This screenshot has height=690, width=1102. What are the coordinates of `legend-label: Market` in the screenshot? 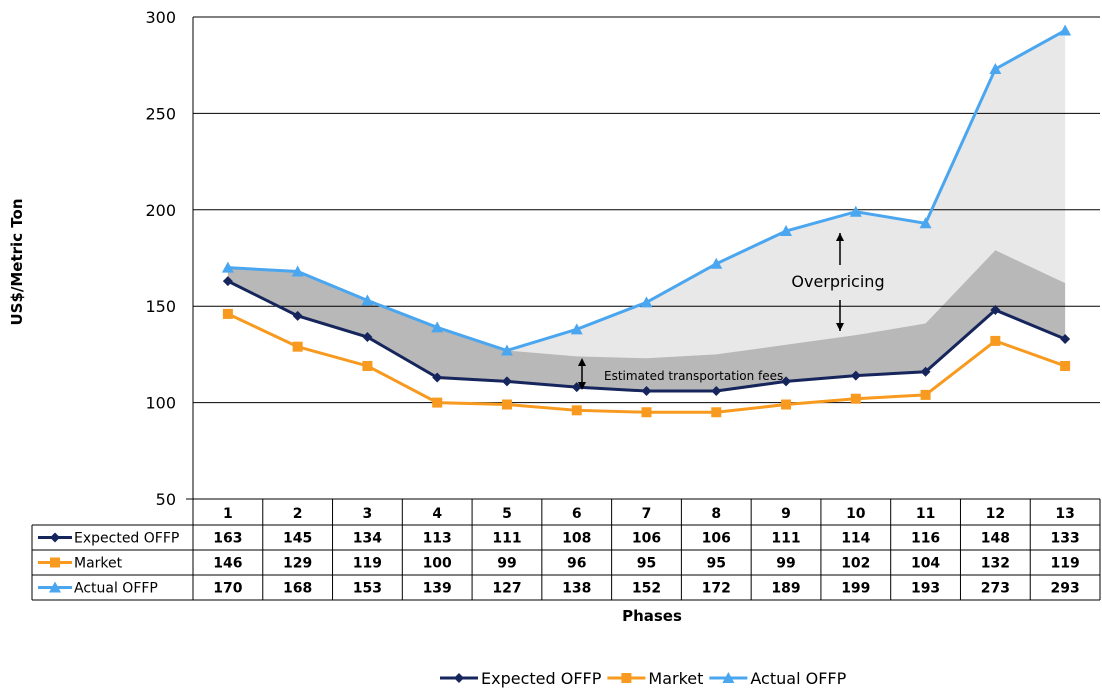 It's located at (675, 678).